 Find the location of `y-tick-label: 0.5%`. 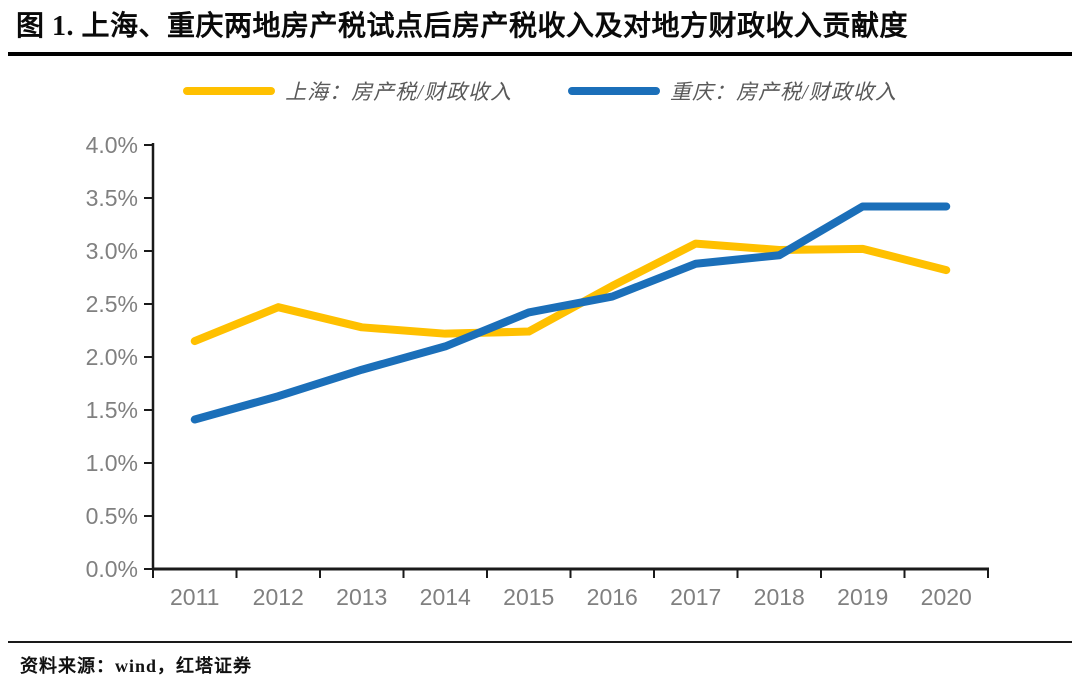

y-tick-label: 0.5% is located at coordinates (112, 516).